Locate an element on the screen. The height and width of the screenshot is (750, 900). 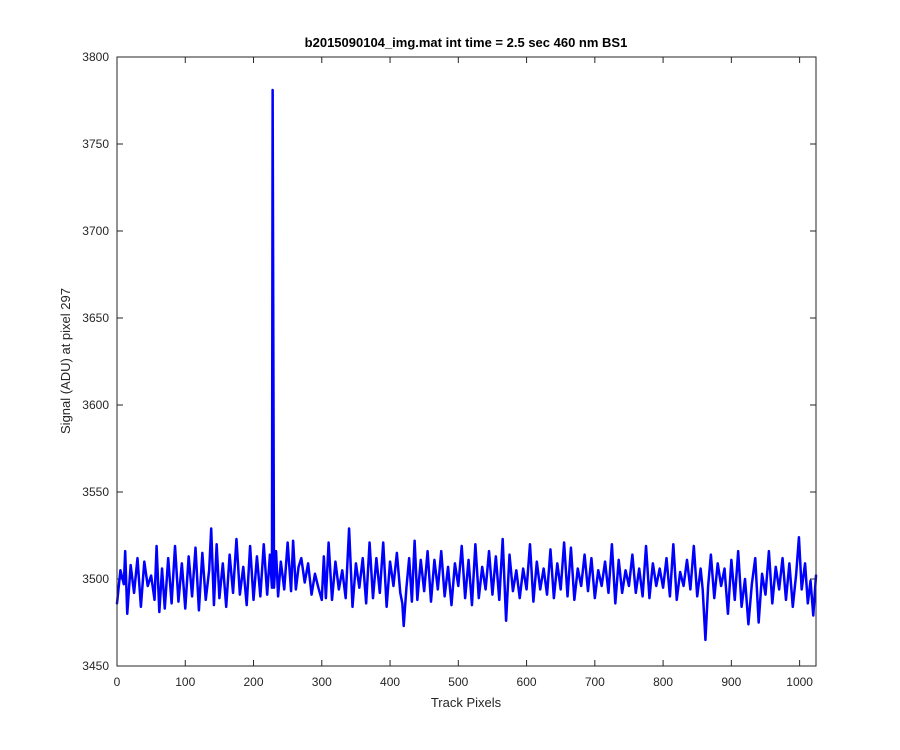
x-tick-label: 800 is located at coordinates (663, 682).